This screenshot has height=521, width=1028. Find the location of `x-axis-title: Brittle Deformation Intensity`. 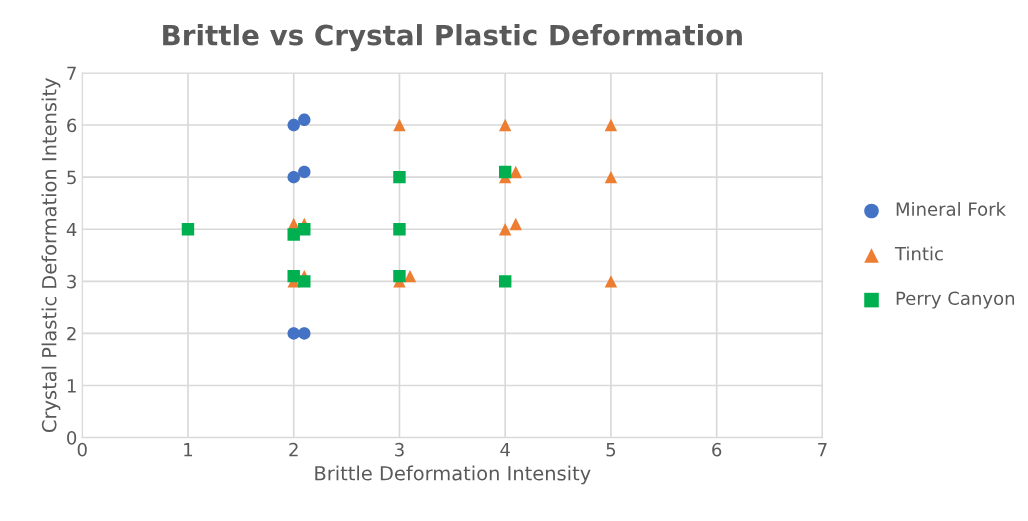

x-axis-title: Brittle Deformation Intensity is located at coordinates (453, 475).